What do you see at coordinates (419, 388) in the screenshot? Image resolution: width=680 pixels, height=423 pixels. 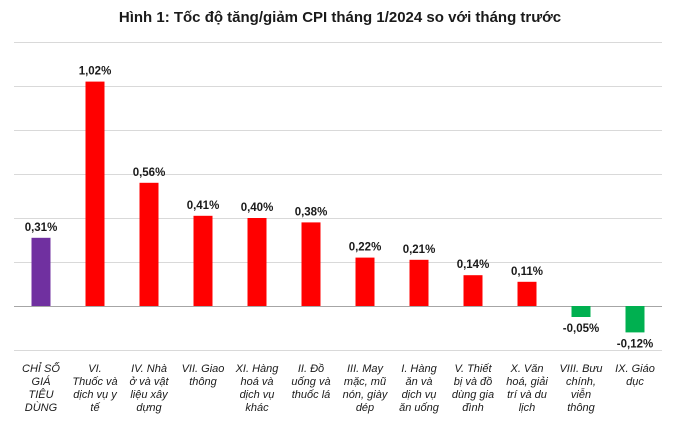 I see `category-label: I. Hàng ăn và dịch vụ ăn uống` at bounding box center [419, 388].